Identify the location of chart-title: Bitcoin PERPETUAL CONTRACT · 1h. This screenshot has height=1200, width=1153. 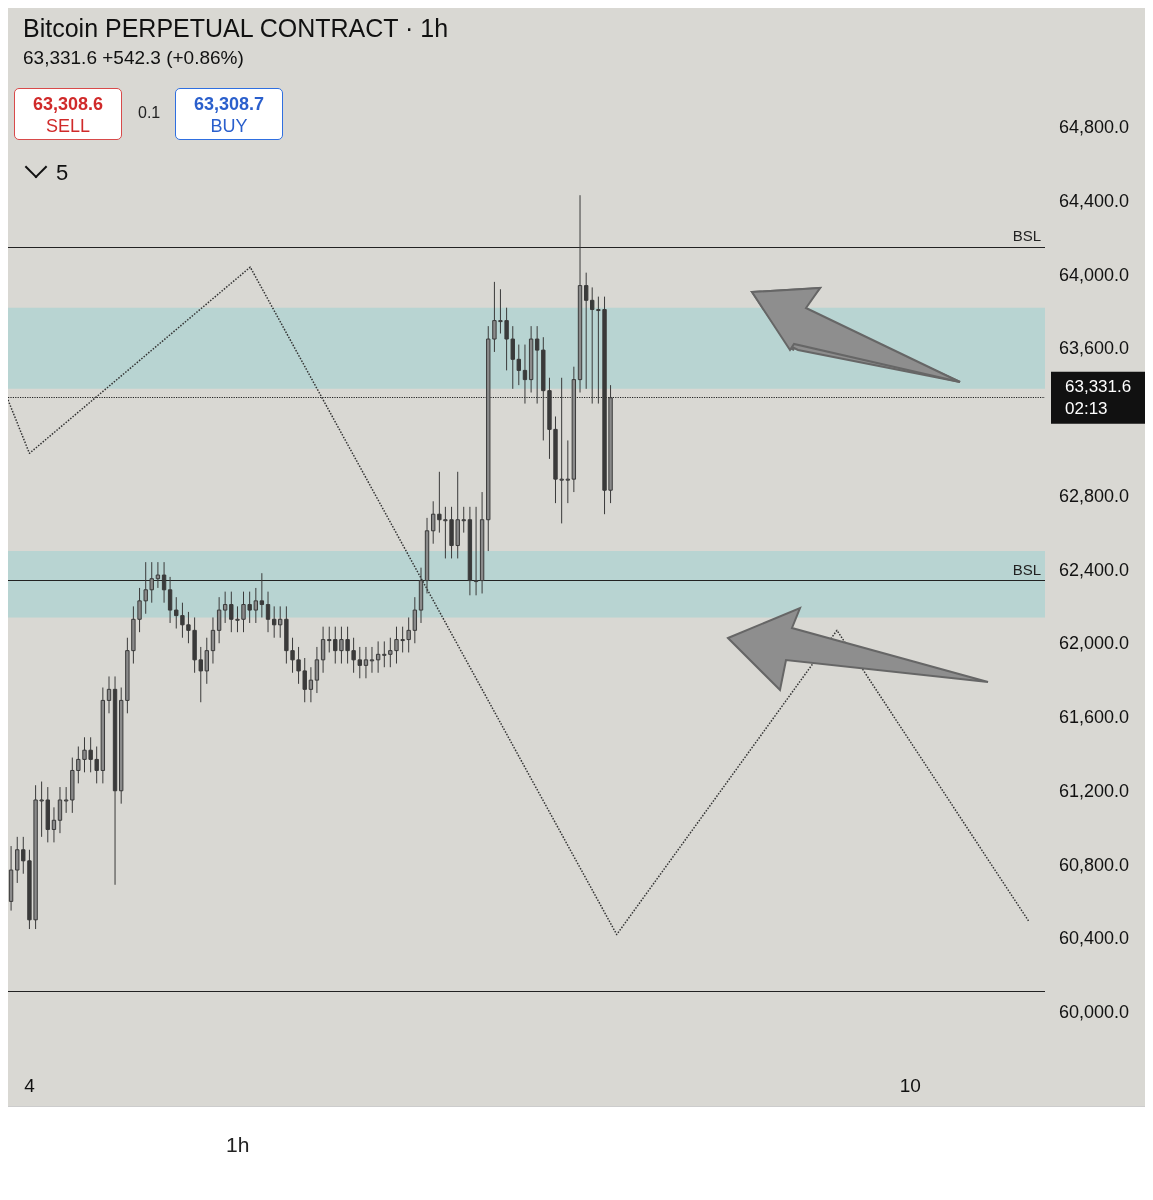
(236, 27).